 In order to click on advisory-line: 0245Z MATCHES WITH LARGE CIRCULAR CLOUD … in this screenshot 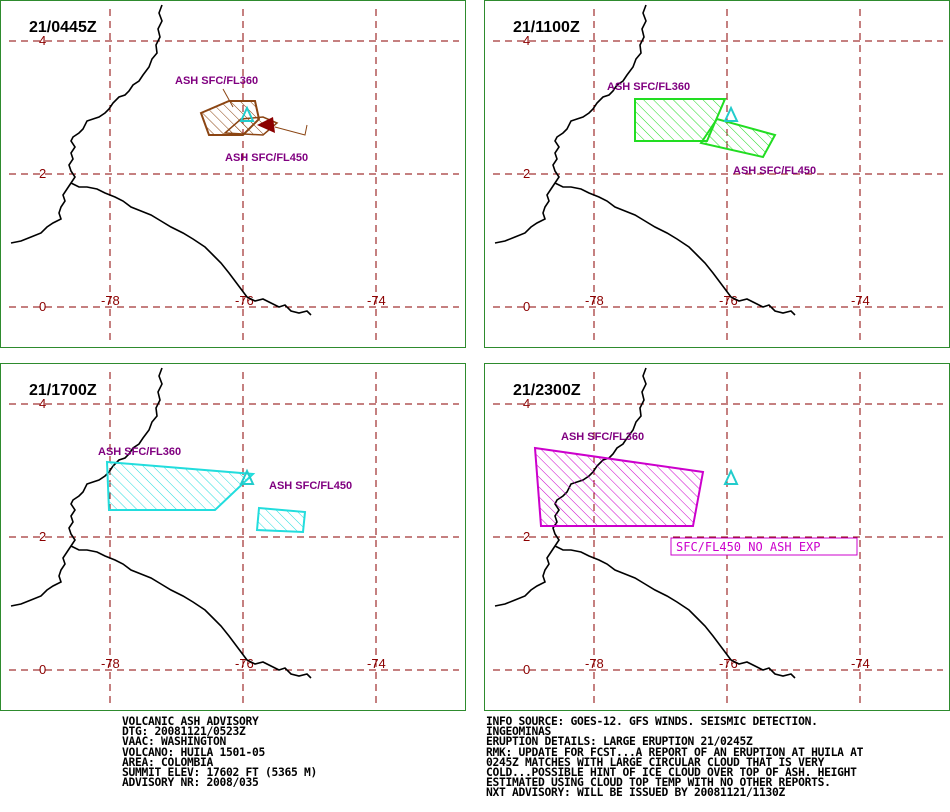, I will do `click(655, 762)`.